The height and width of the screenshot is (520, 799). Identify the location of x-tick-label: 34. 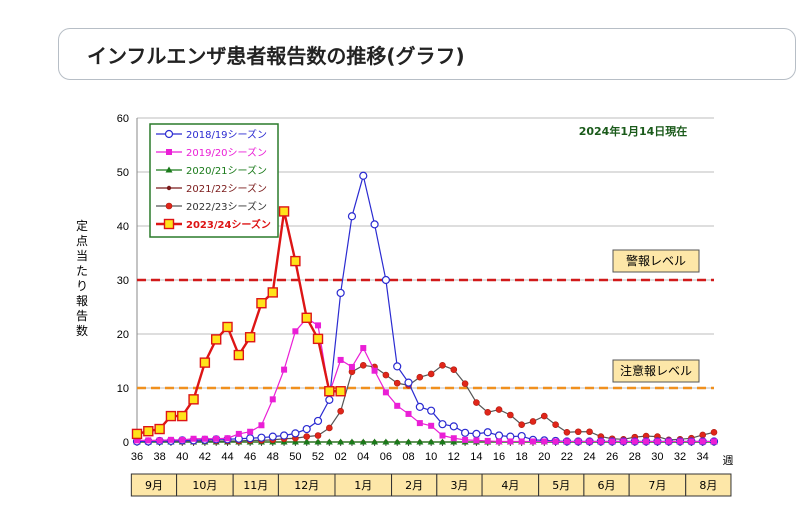
(703, 457).